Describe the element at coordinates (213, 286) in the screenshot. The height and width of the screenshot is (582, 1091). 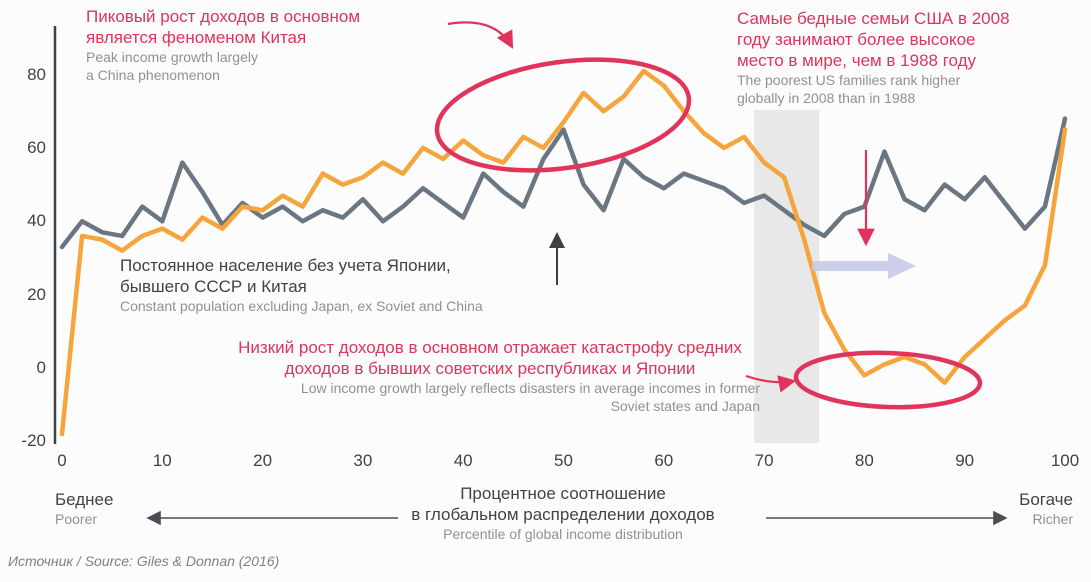
I see `annotation-constant-ru-line2: бывшего СССР и Китая` at that location.